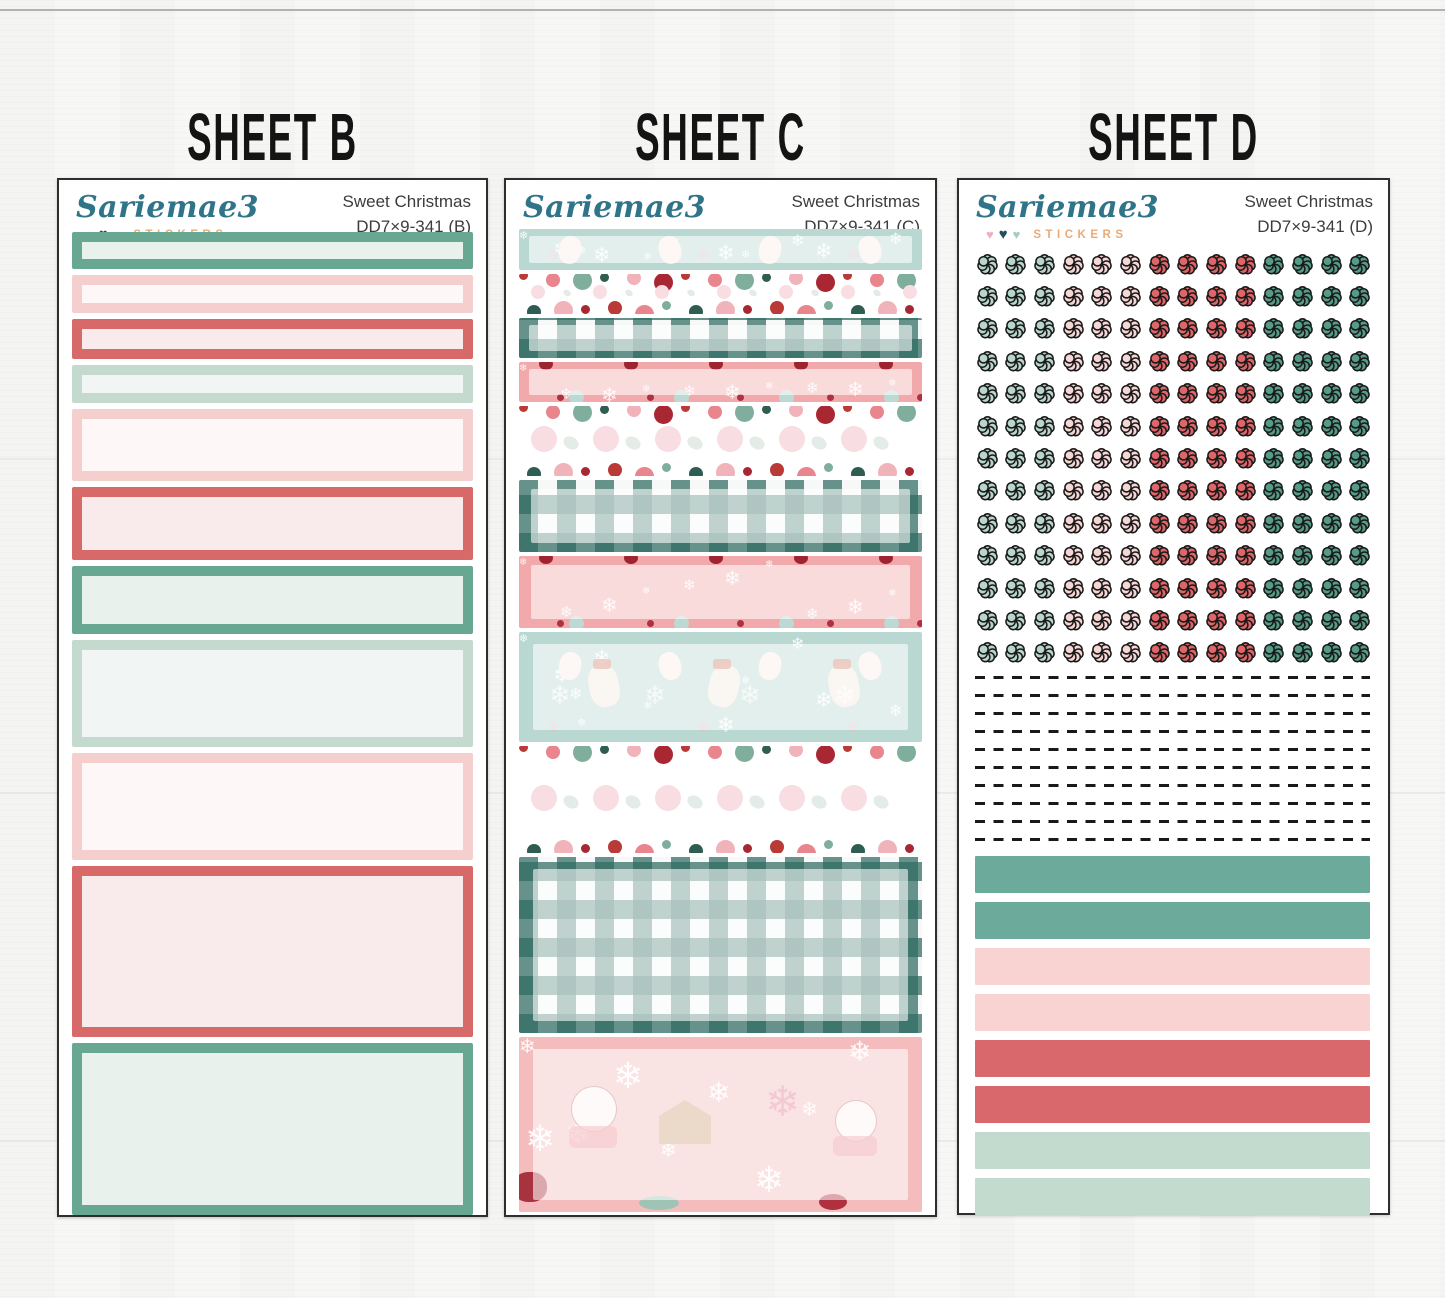 This screenshot has width=1445, height=1298. I want to click on snowman-hat, so click(602, 664).